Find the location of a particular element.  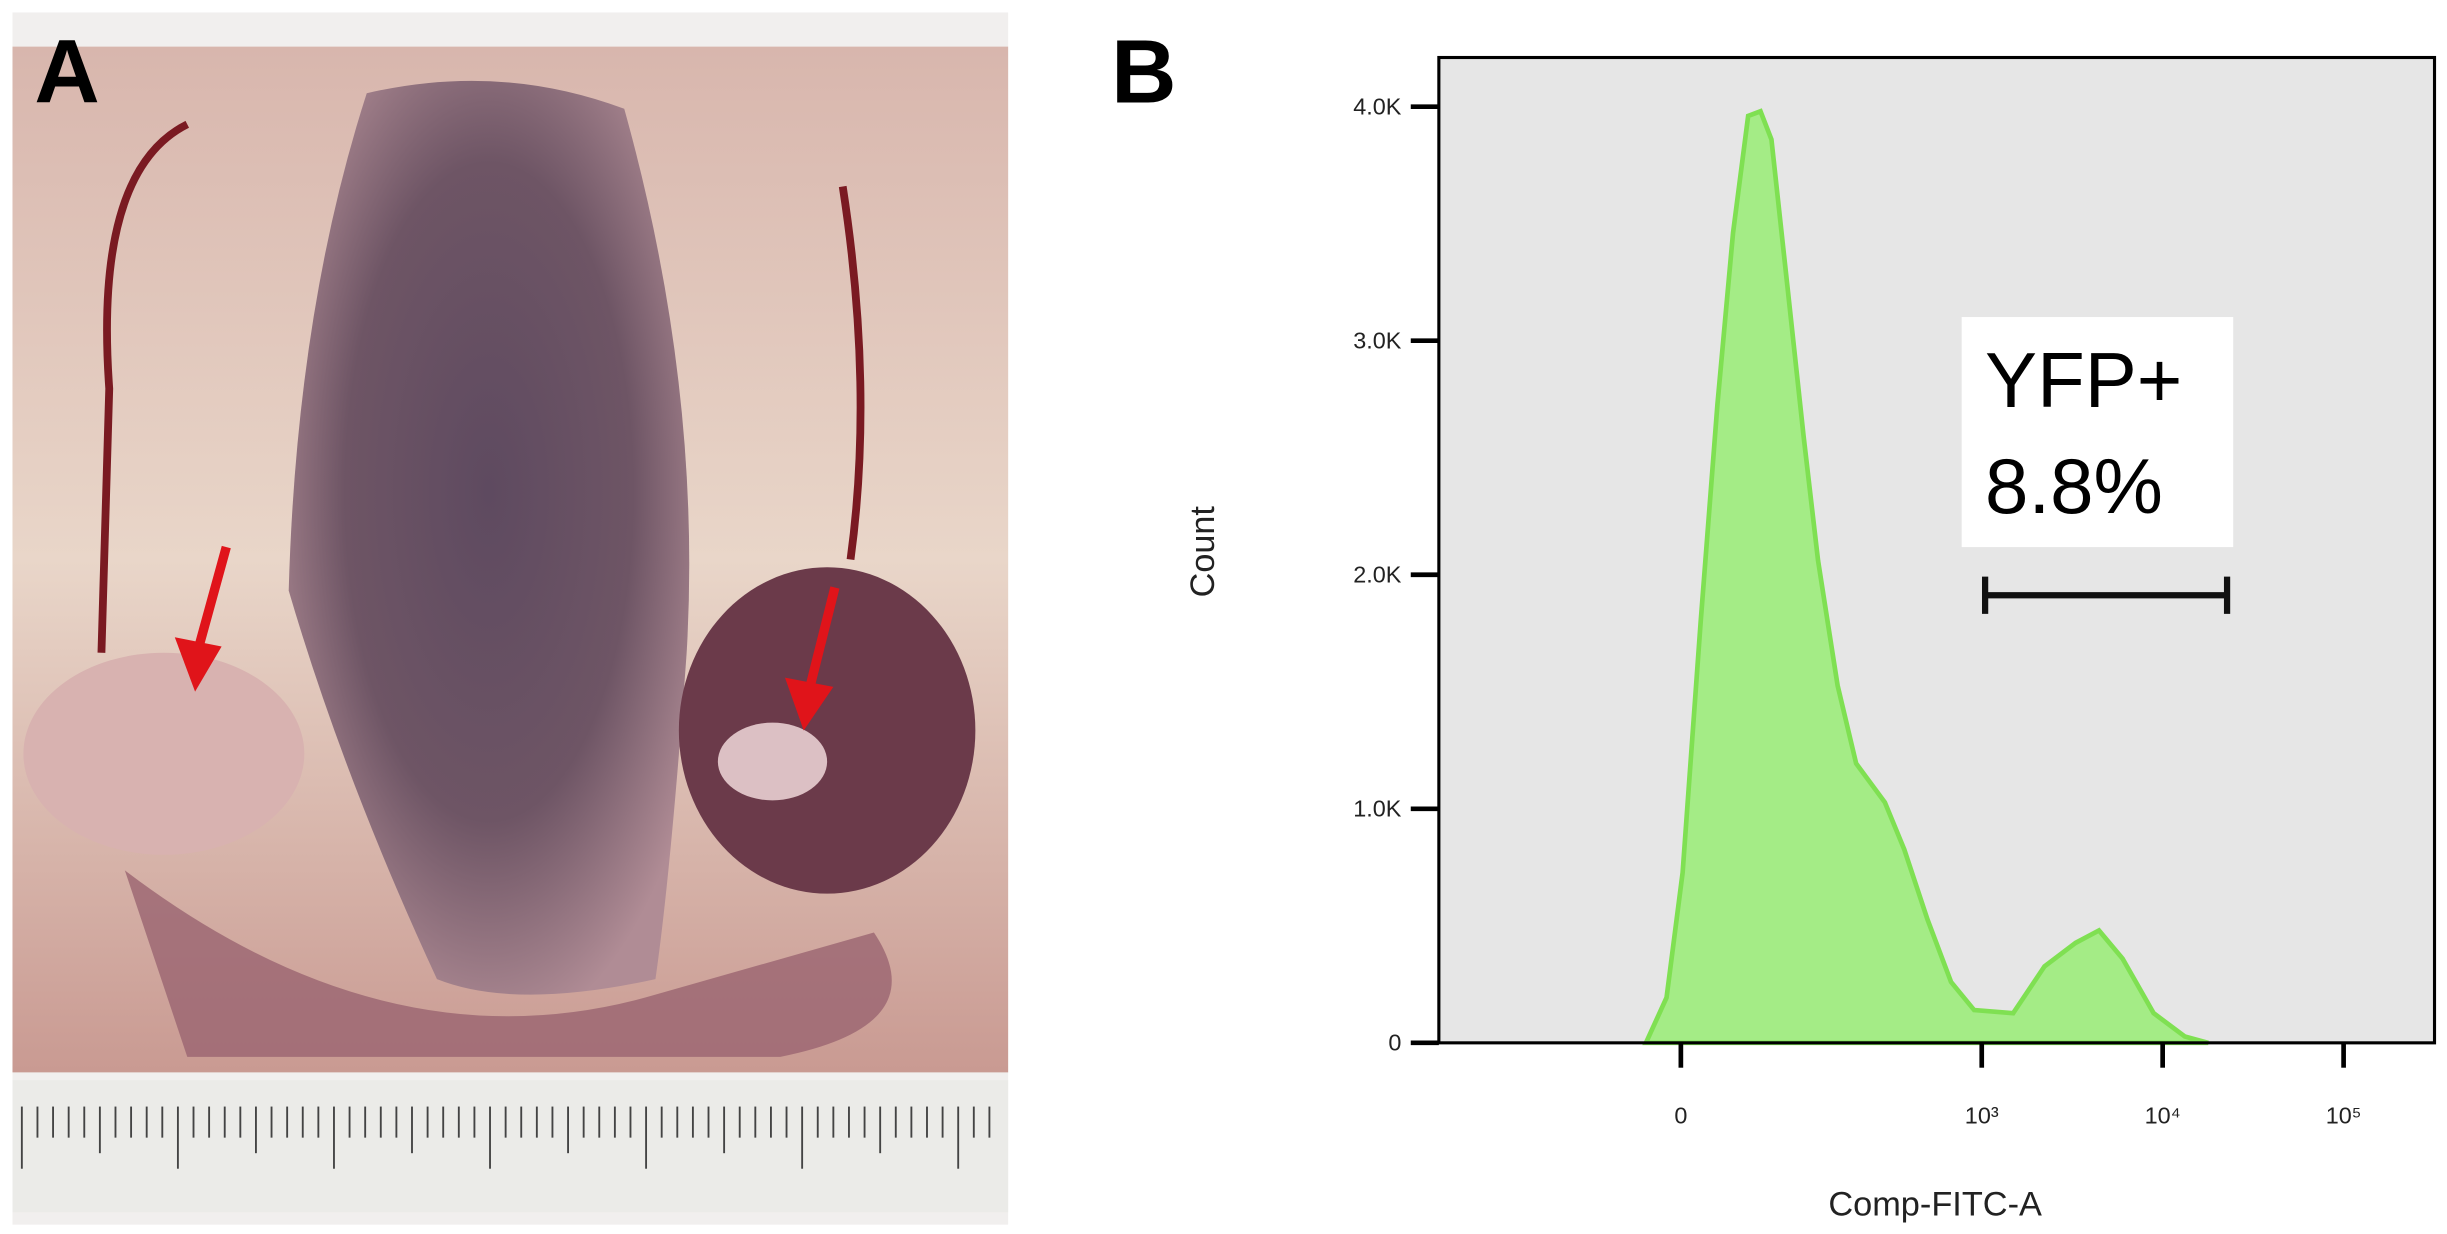

ruler is located at coordinates (510, 1146).